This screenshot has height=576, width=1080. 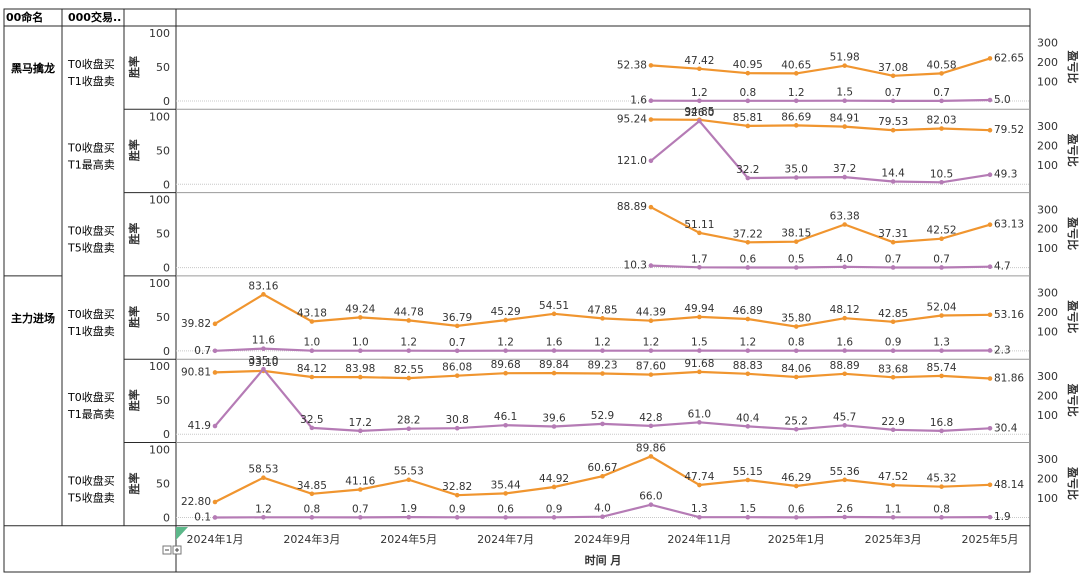 I want to click on profit-ratio-data-label: 1.3, so click(x=941, y=343).